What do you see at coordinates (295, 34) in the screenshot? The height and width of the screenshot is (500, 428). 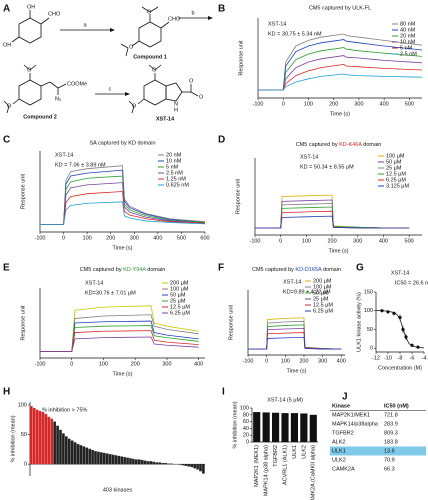 I see `annotation: KD = 30.75 ± 5.34 nM` at bounding box center [295, 34].